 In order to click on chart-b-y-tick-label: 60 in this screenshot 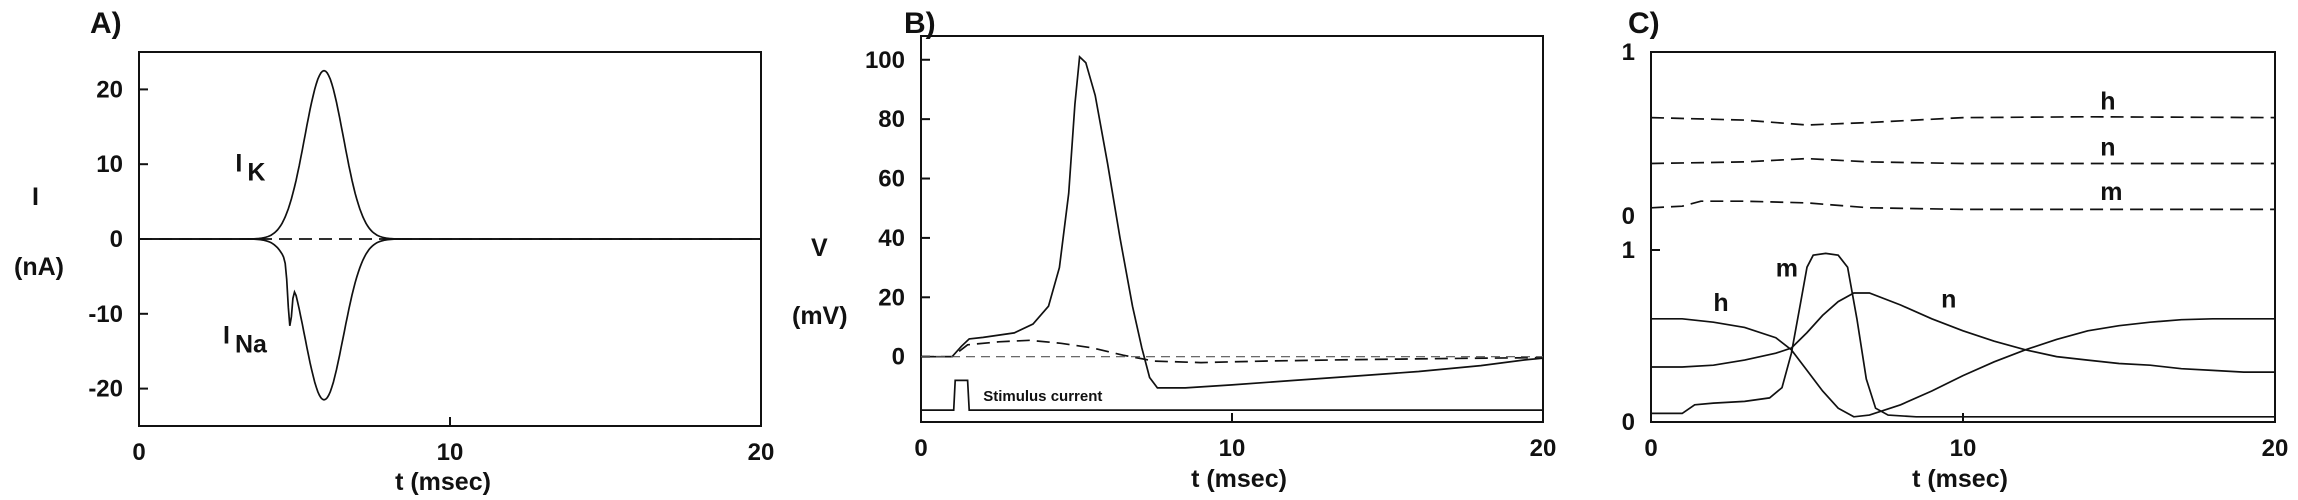, I will do `click(891, 179)`.